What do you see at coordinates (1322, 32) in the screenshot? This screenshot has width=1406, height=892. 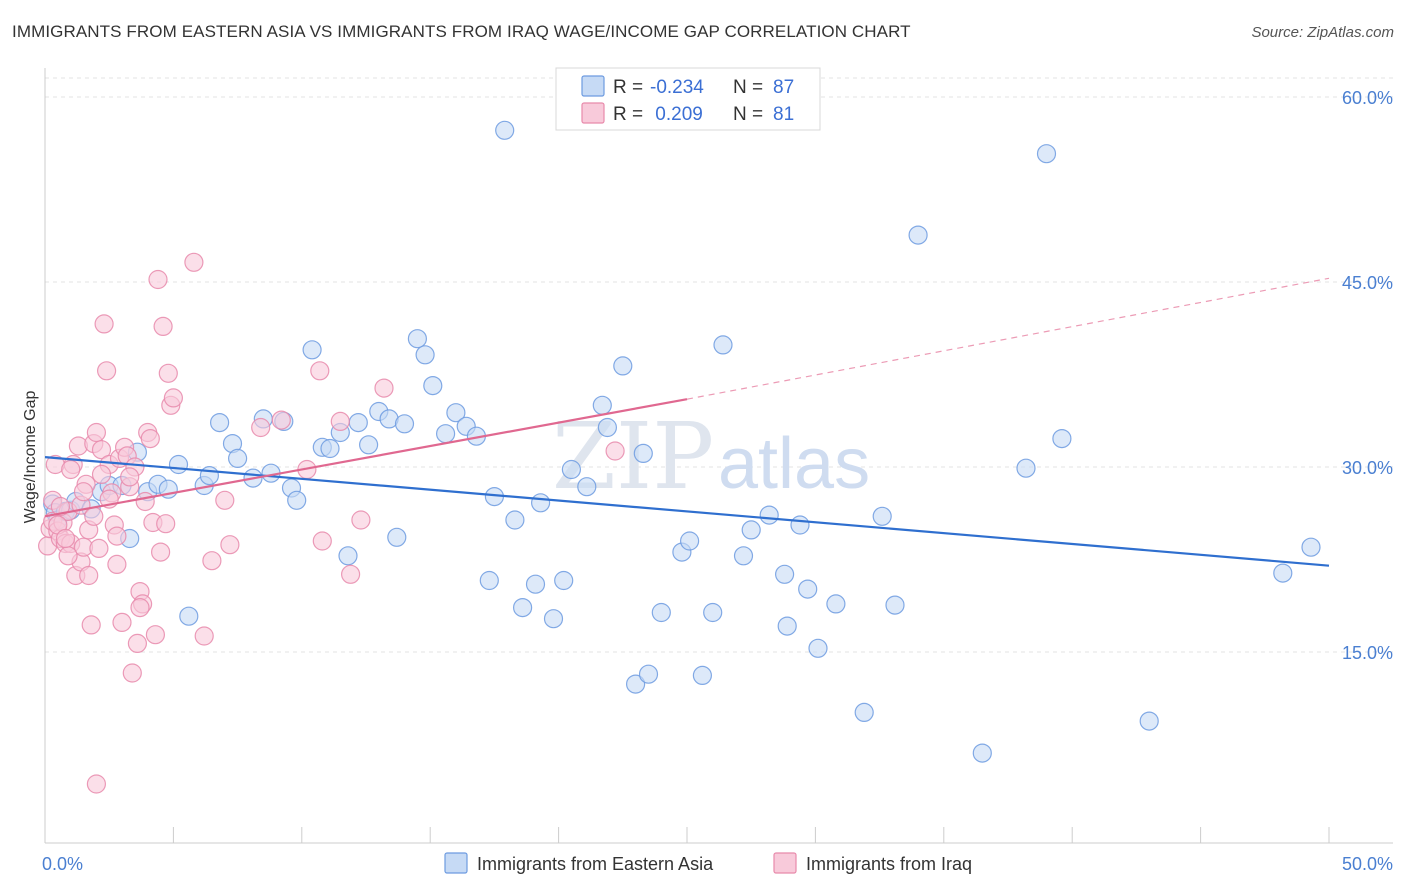 I see `chart-source: Source: ZipAtlas.com` at bounding box center [1322, 32].